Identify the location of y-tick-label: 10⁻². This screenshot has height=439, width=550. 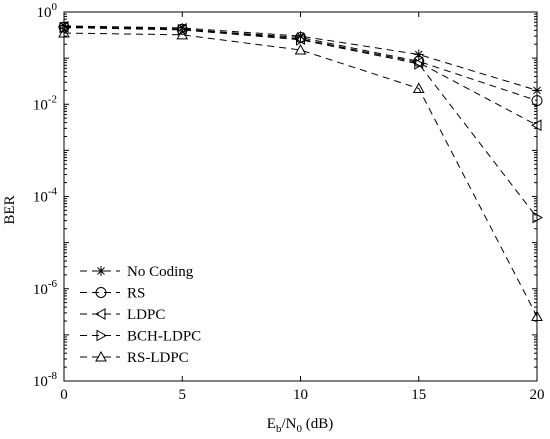
(45, 103).